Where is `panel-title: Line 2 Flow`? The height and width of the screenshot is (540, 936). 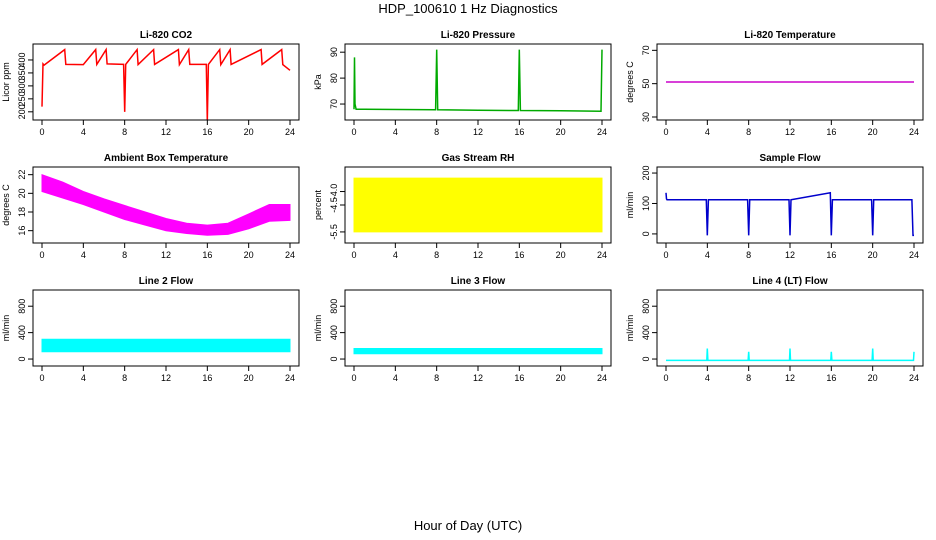 panel-title: Line 2 Flow is located at coordinates (166, 281).